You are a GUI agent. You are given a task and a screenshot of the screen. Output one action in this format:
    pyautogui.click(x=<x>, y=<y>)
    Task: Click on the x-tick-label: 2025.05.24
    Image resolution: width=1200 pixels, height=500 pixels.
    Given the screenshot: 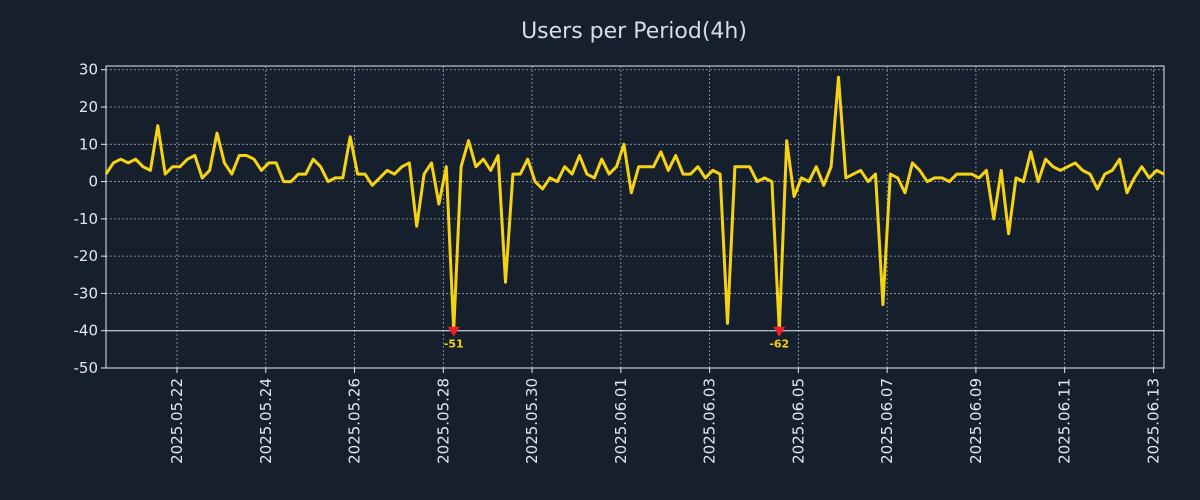 What is the action you would take?
    pyautogui.click(x=266, y=421)
    